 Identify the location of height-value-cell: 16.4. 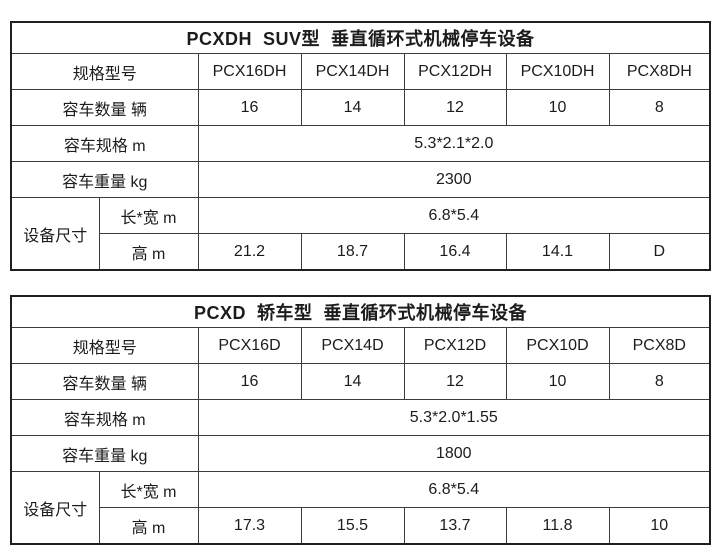
(455, 252).